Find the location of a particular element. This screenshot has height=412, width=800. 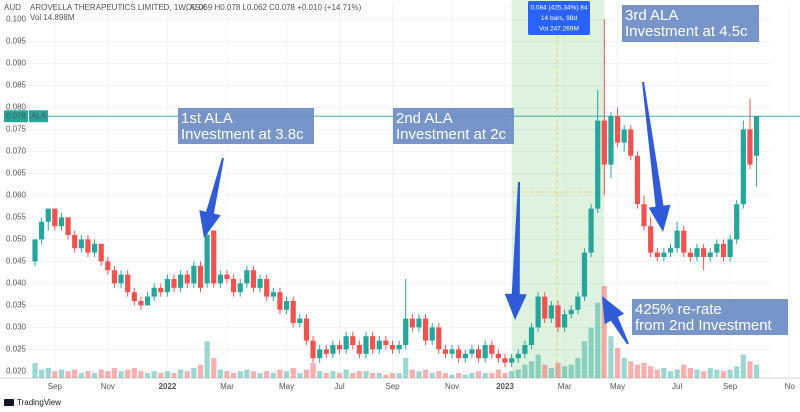

y-tick-label: 0.045 is located at coordinates (16, 261).